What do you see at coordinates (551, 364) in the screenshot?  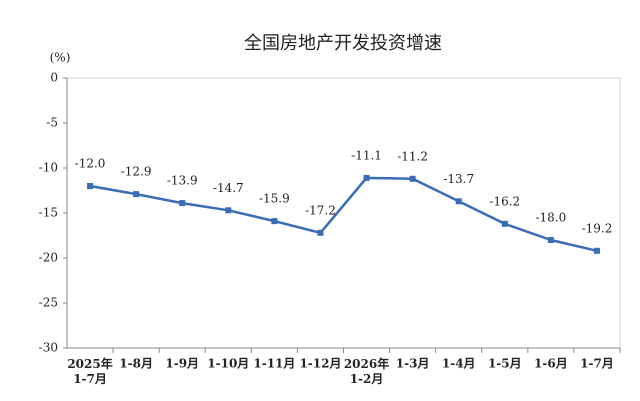 I see `x-tick-label: 1-6月` at bounding box center [551, 364].